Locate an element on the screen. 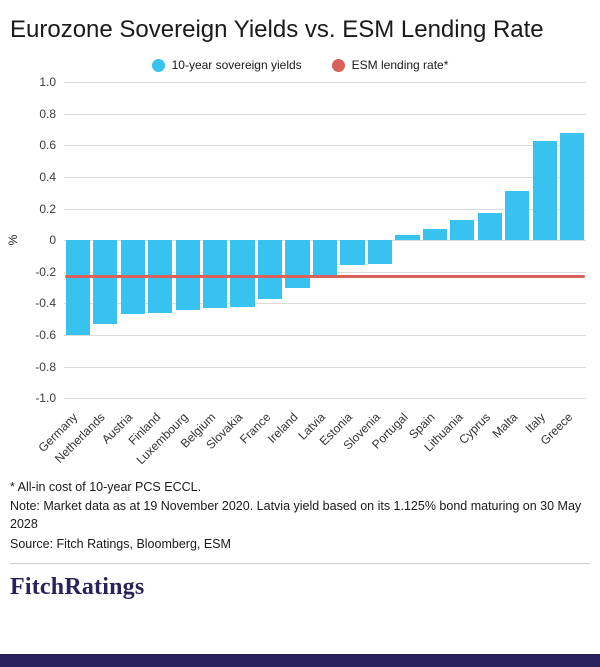  y-tick-label--1.0: -1.0 is located at coordinates (45, 398).